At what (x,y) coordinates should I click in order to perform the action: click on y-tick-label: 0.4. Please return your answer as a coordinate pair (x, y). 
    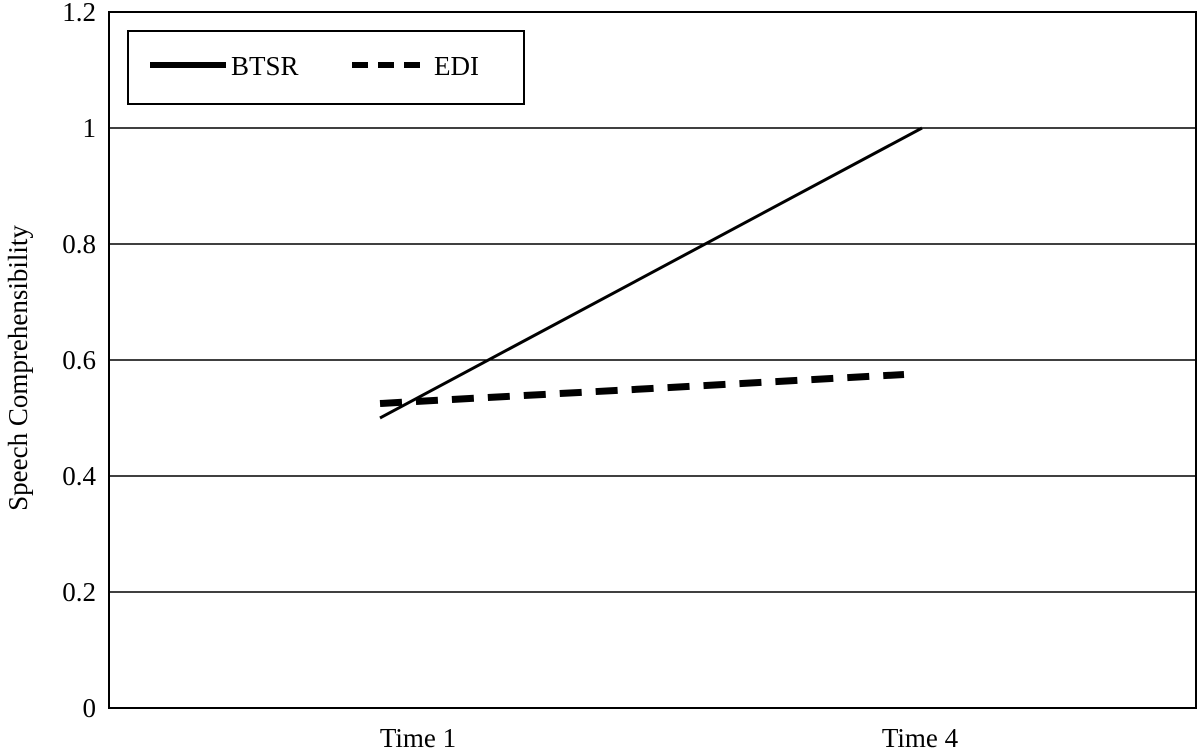
    Looking at the image, I should click on (79, 476).